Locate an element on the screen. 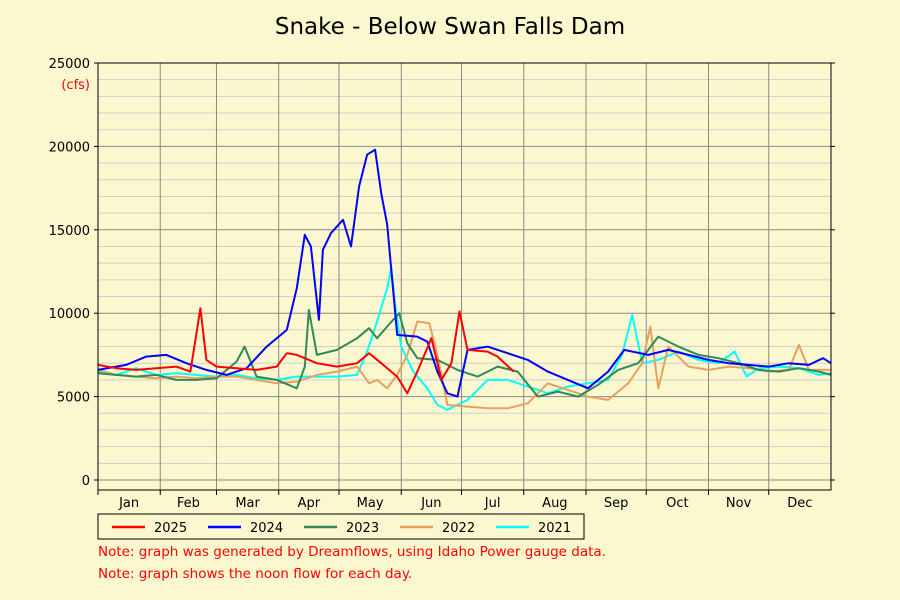 The height and width of the screenshot is (600, 900). legend-label-2024: 2024 is located at coordinates (266, 528).